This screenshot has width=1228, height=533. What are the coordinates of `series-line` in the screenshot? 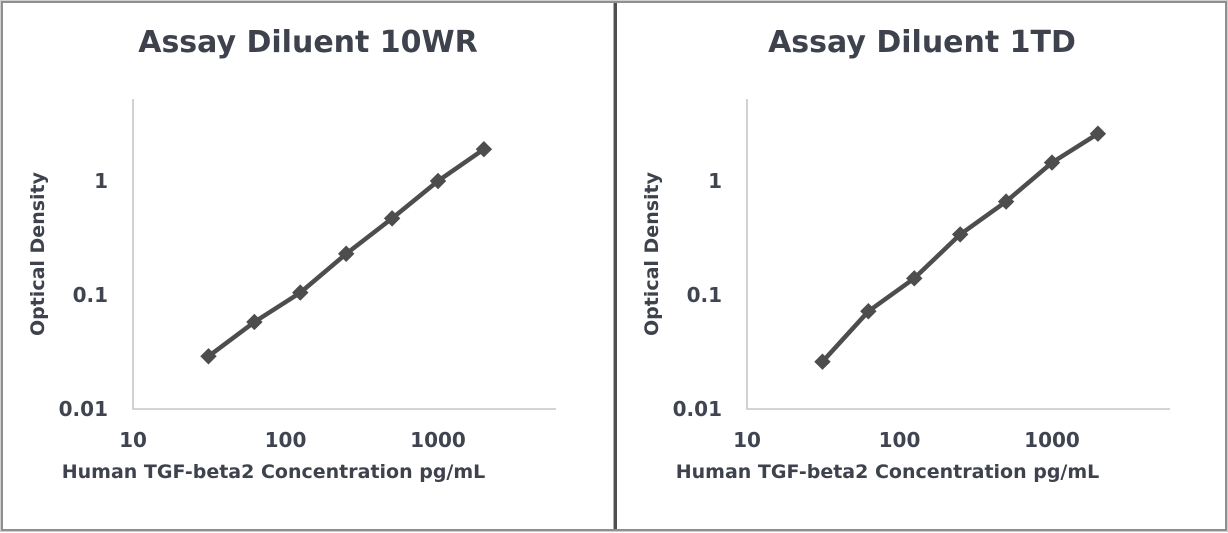 It's located at (960, 247).